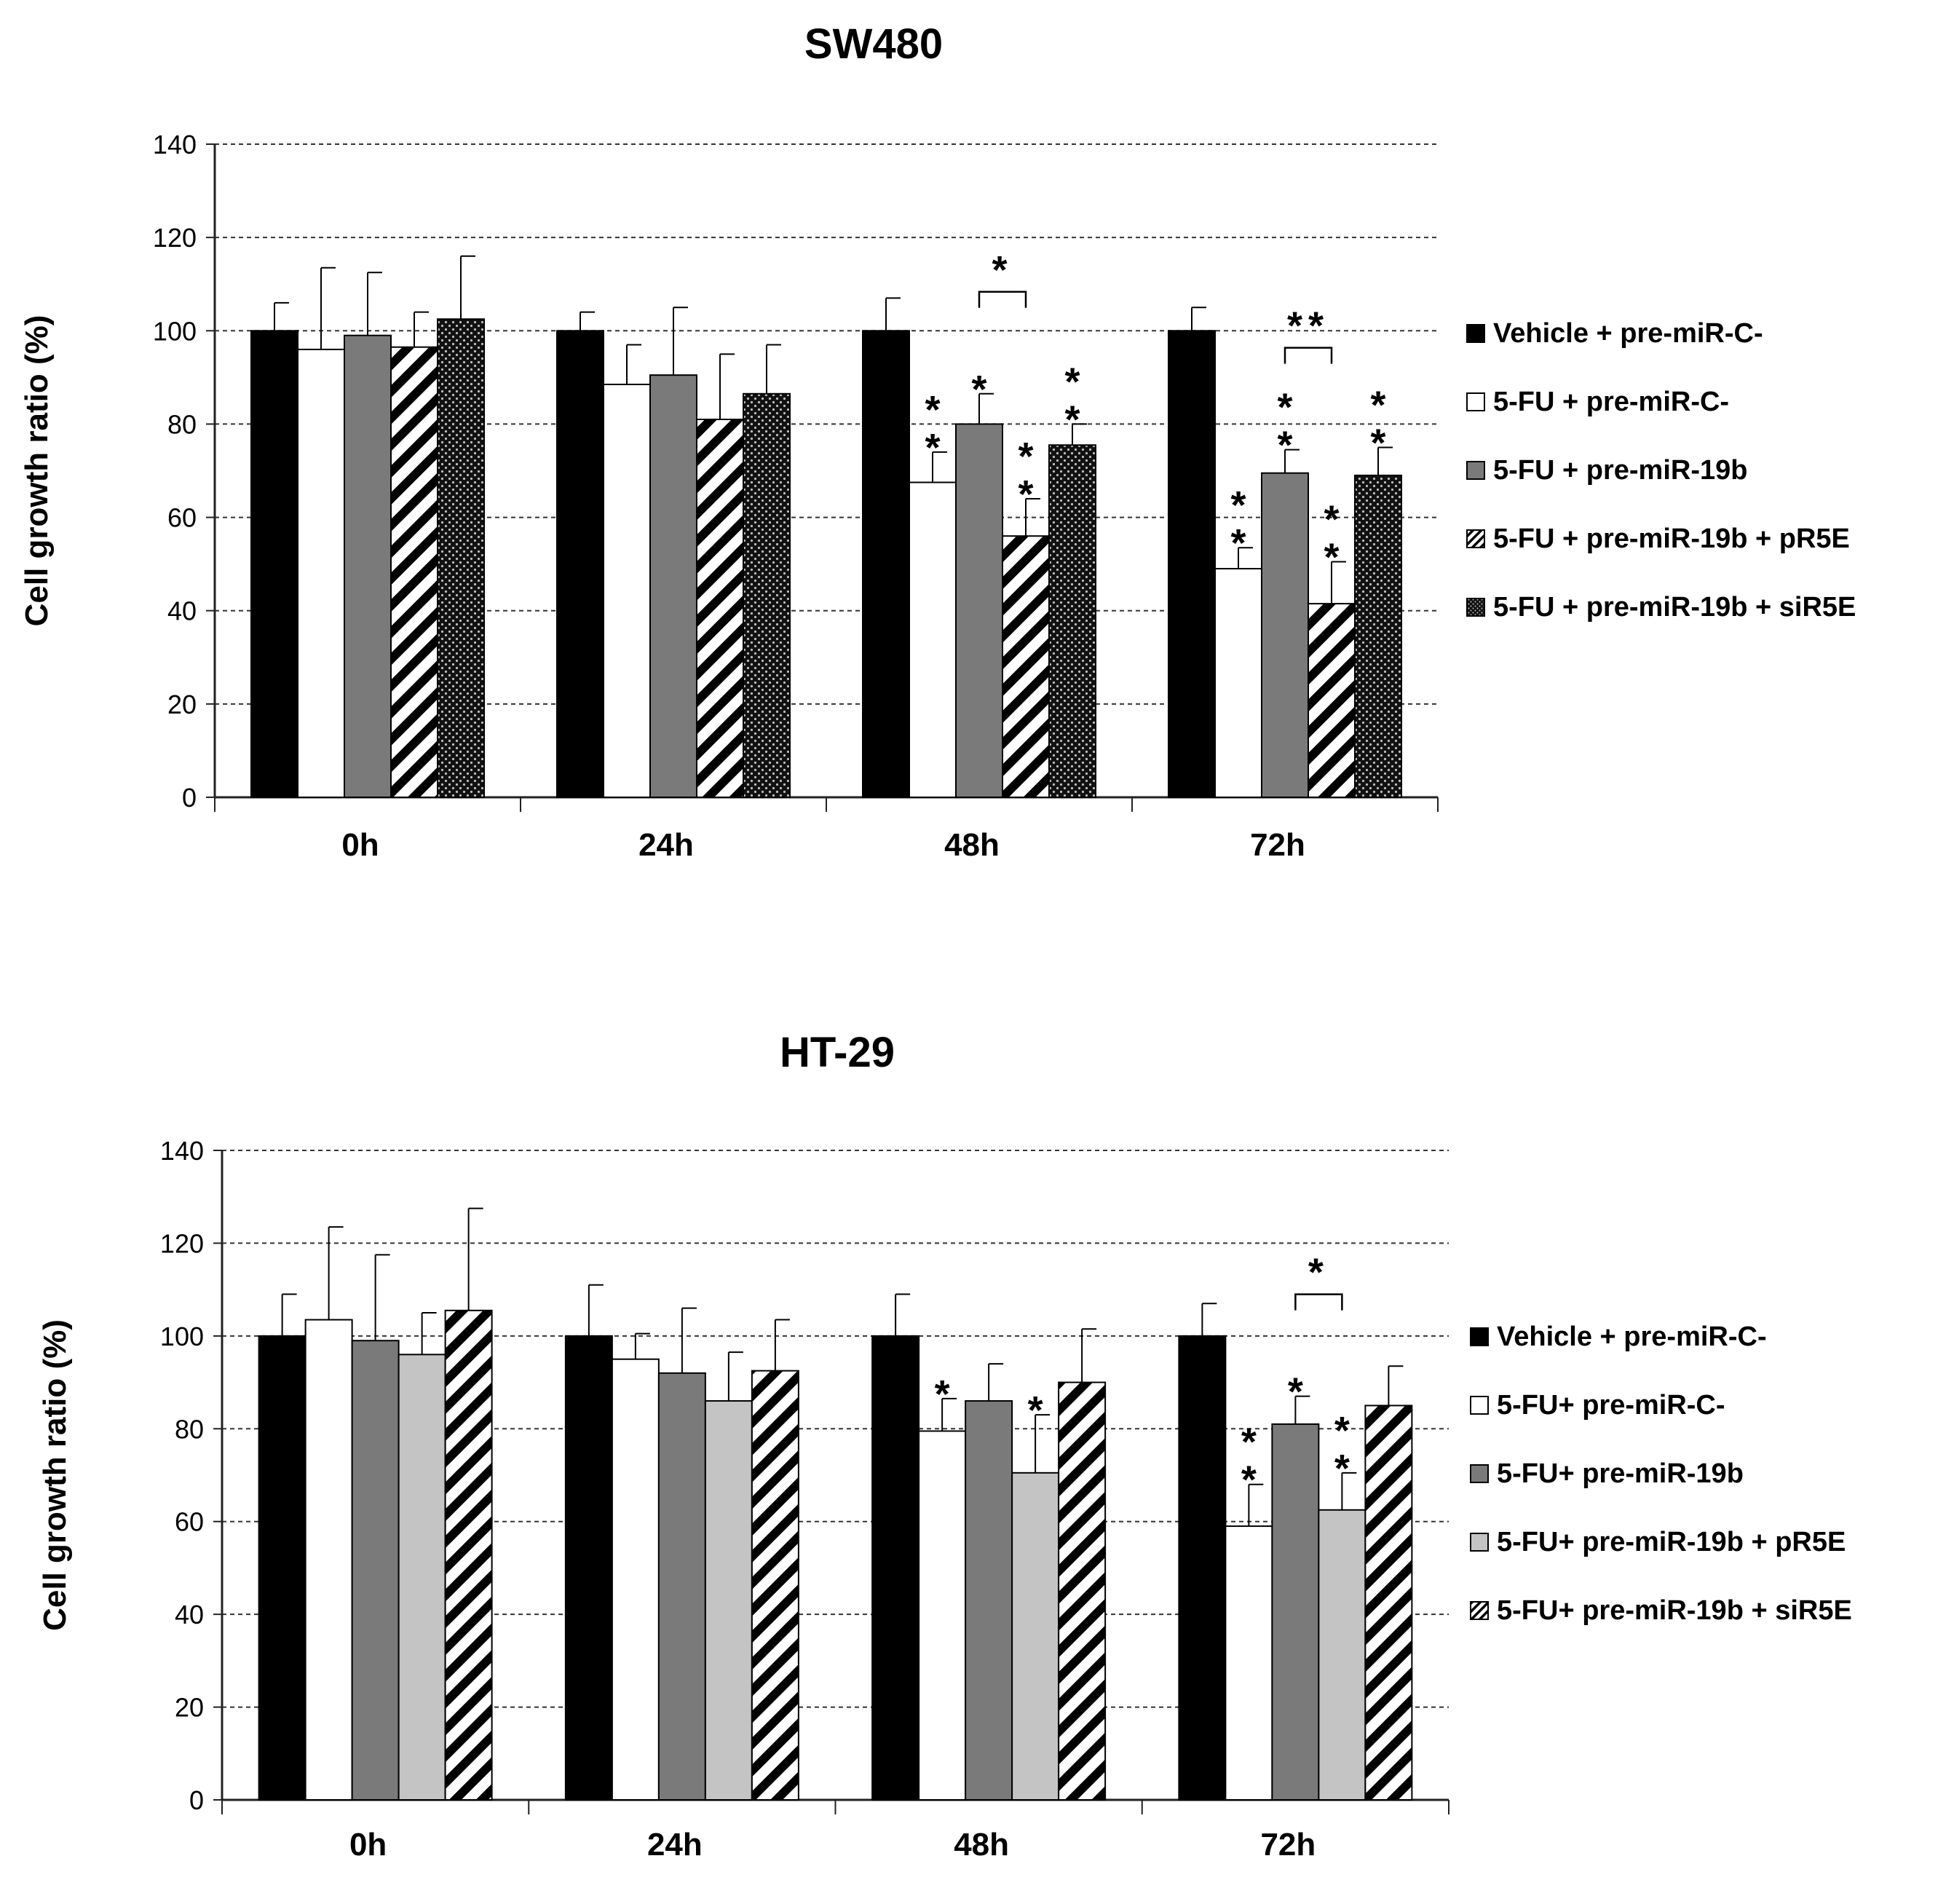 The height and width of the screenshot is (1904, 1946). What do you see at coordinates (1672, 1542) in the screenshot?
I see `legend-label: 5-FU+ pre-miR-19b + pR5E` at bounding box center [1672, 1542].